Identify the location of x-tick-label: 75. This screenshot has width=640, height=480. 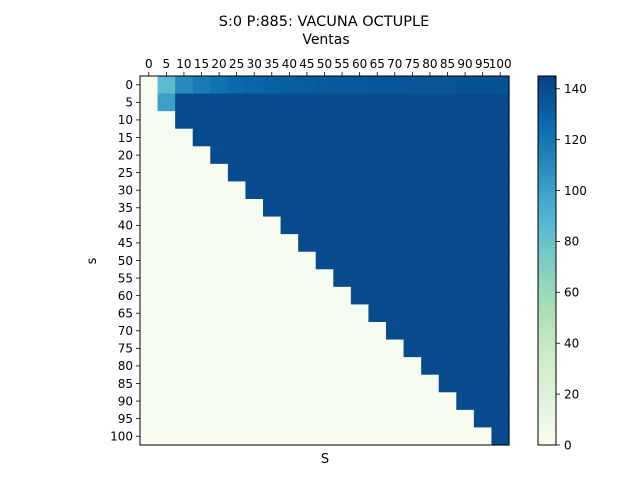
(412, 64).